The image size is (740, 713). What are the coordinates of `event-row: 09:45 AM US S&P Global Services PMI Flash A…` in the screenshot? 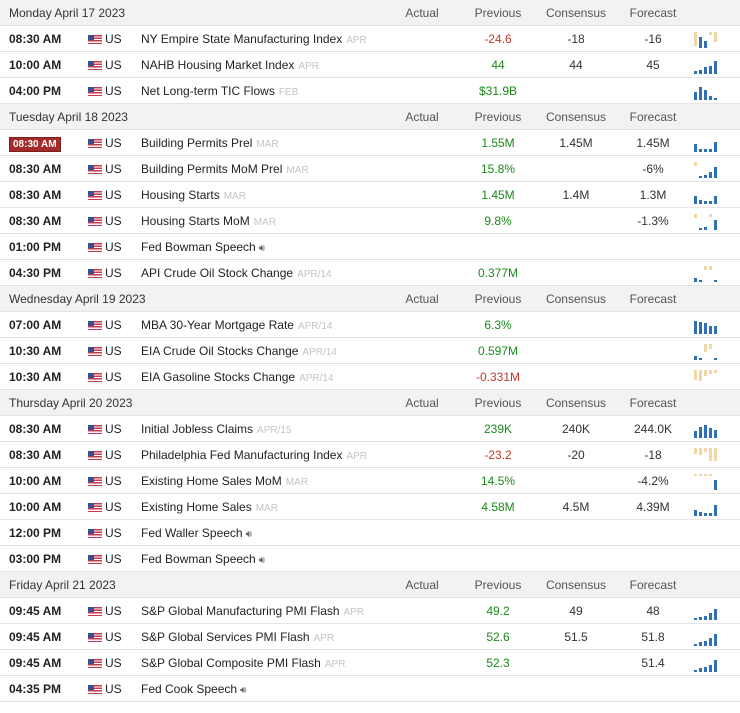 It's located at (370, 637).